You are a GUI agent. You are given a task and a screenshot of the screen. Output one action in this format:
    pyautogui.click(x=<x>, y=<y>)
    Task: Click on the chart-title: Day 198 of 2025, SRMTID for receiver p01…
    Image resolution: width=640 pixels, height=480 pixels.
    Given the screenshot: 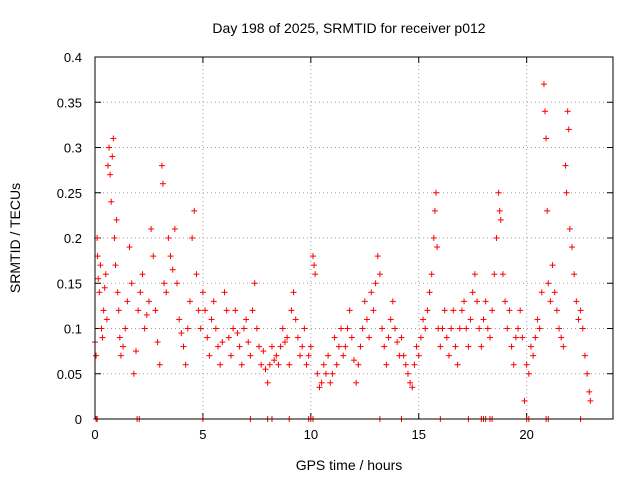 What is the action you would take?
    pyautogui.click(x=348, y=28)
    